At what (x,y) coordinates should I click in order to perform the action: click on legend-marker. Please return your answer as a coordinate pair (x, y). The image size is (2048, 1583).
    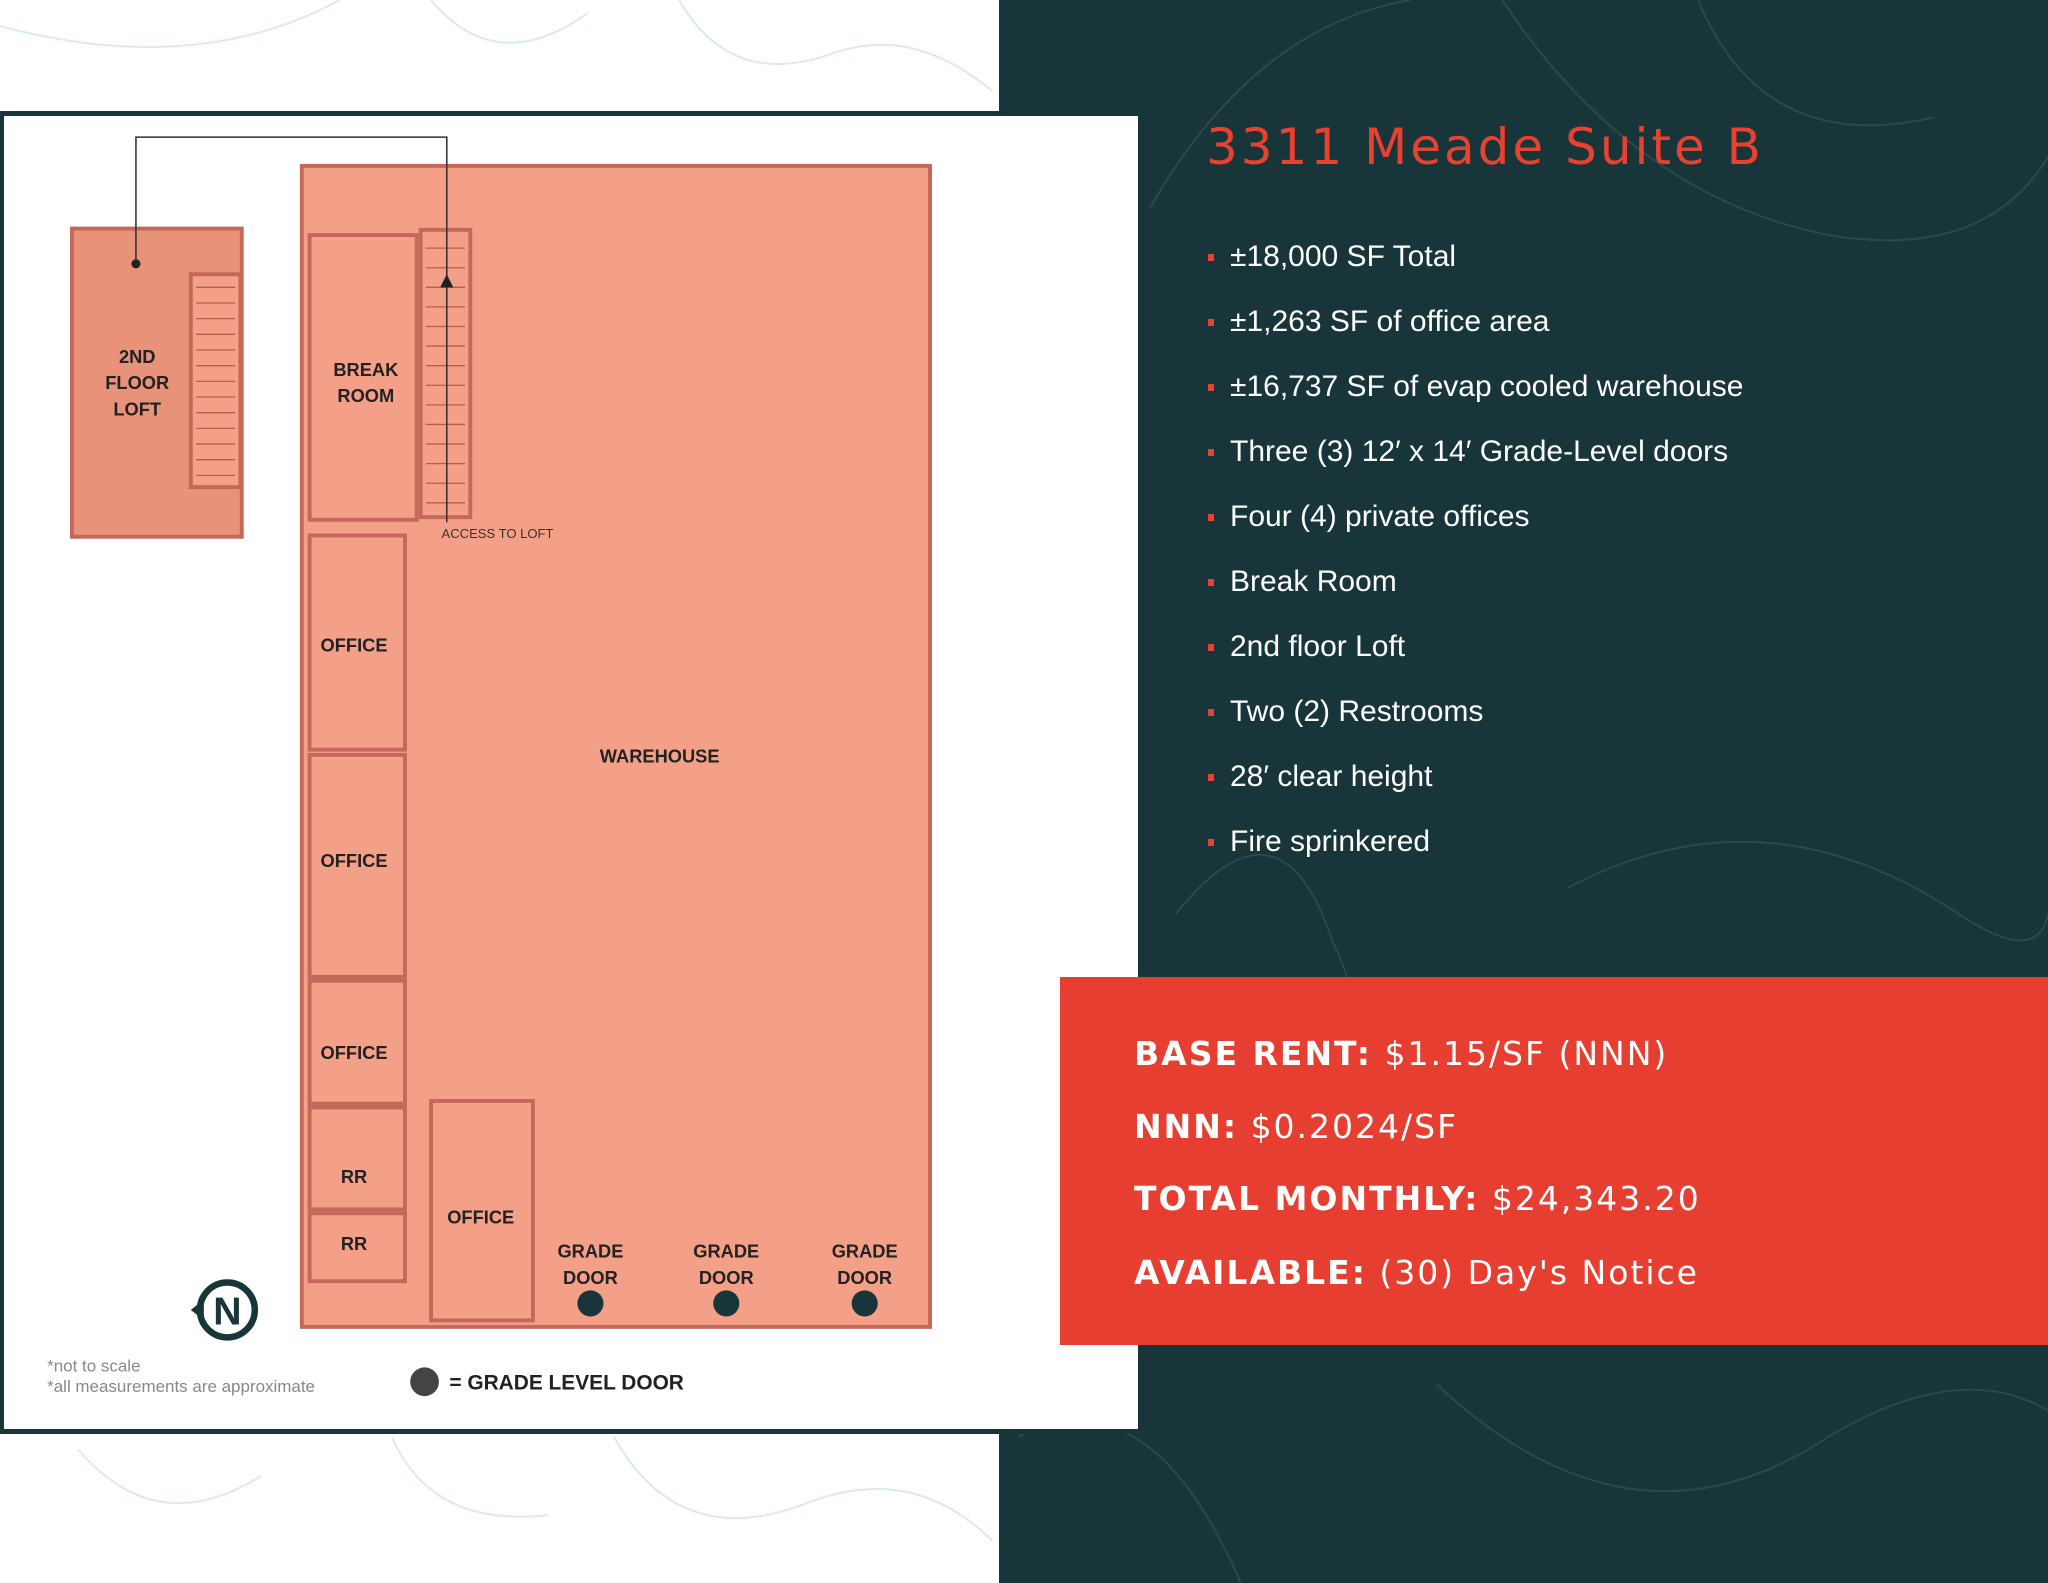
    Looking at the image, I should click on (424, 1382).